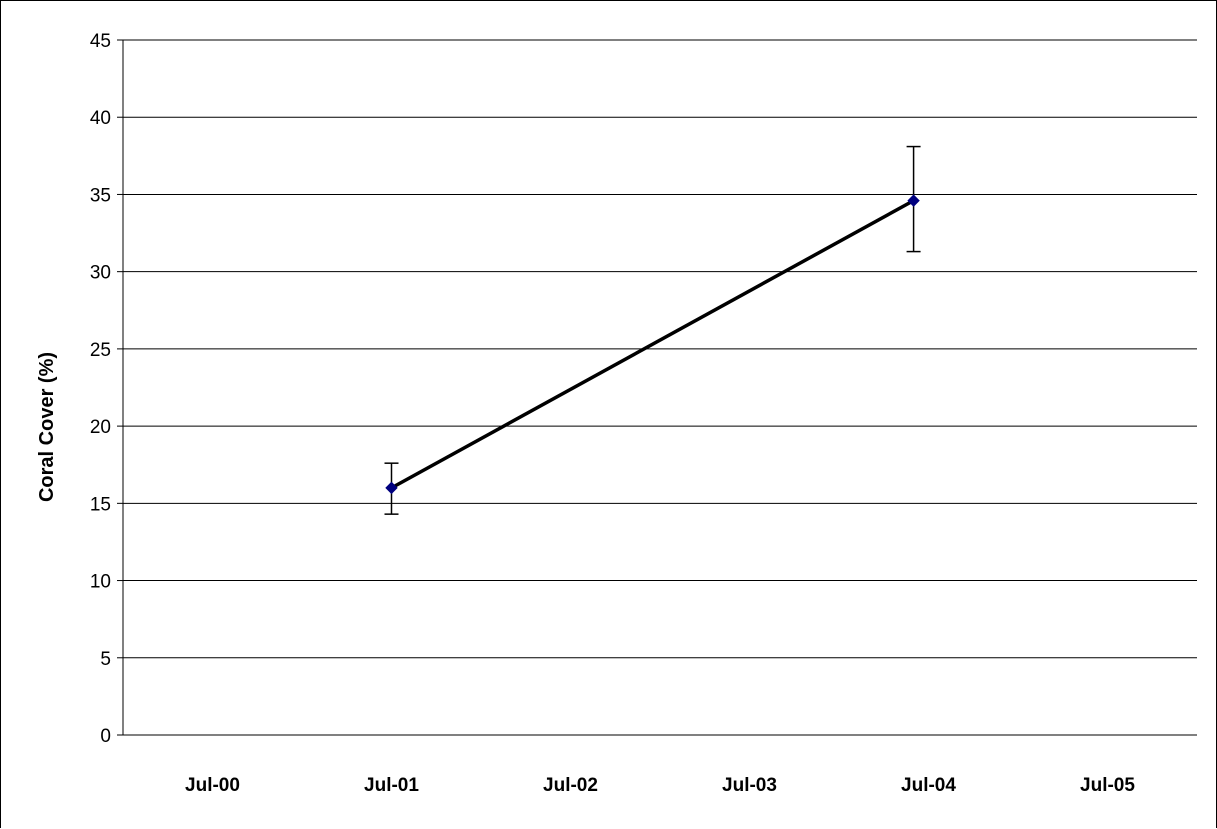  I want to click on x-tick-label: Jul-01, so click(391, 785).